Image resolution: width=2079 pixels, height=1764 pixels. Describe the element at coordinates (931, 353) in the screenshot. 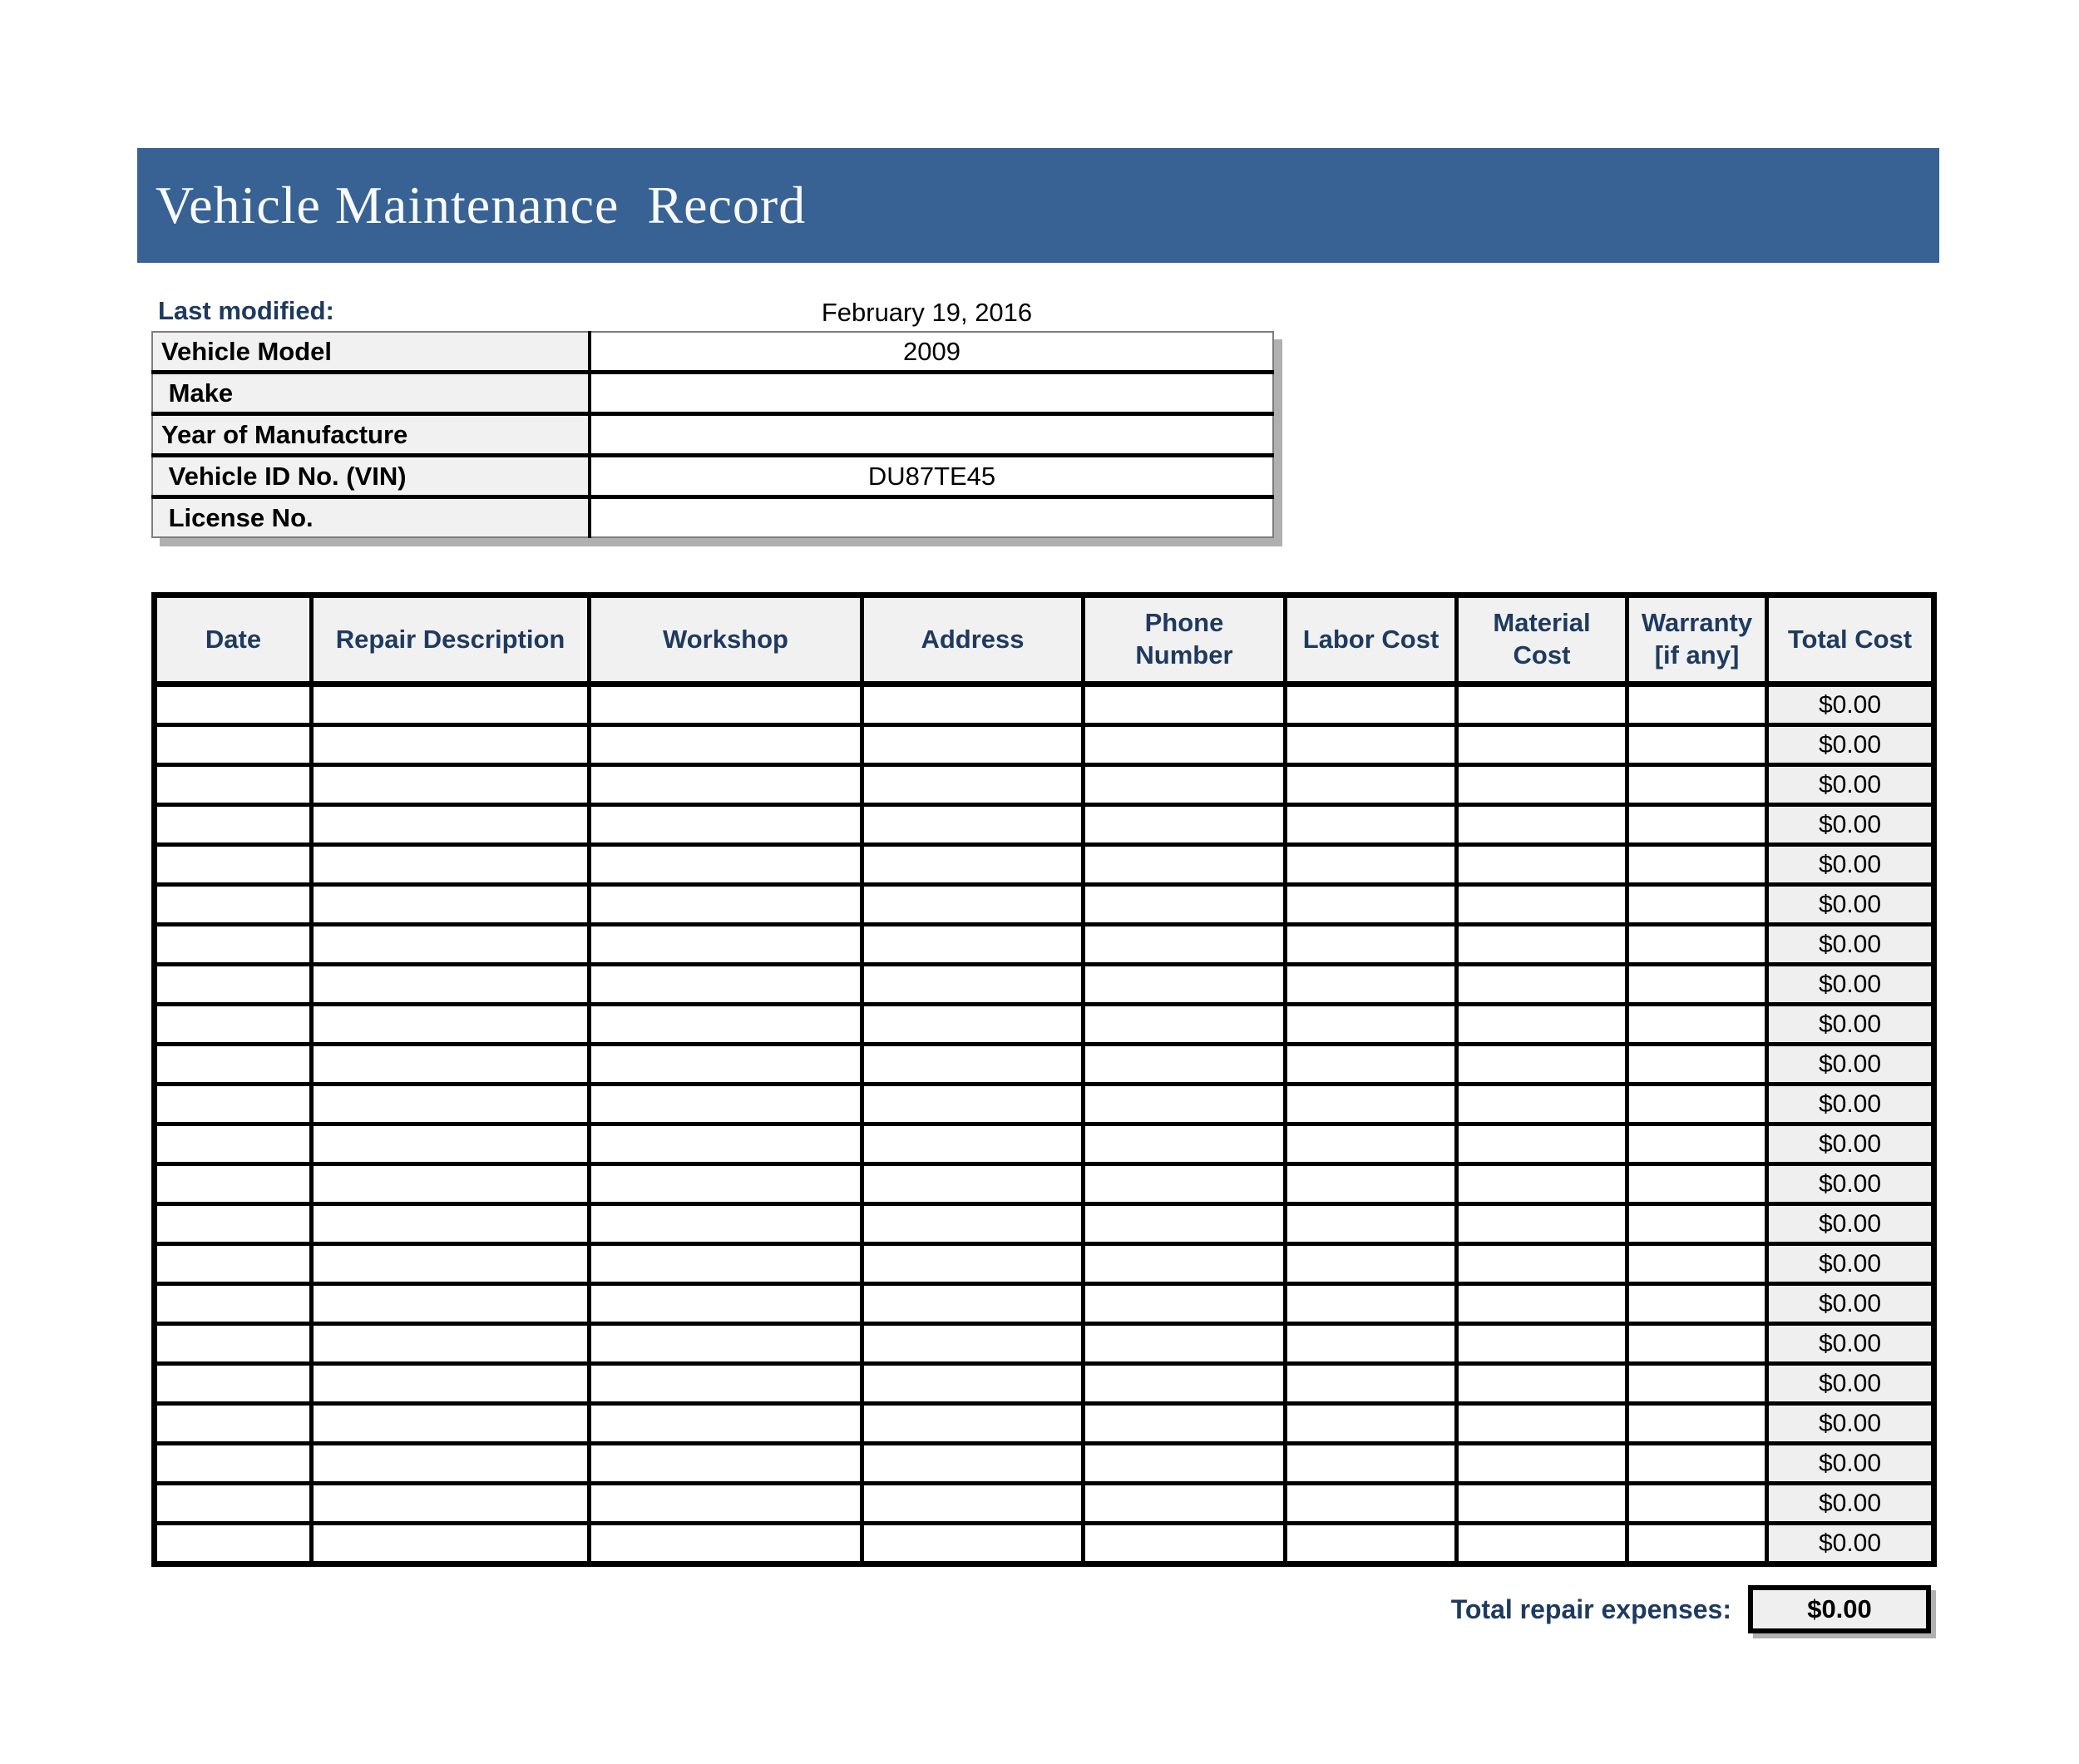

I see `vehicle-model-value: 2009` at that location.